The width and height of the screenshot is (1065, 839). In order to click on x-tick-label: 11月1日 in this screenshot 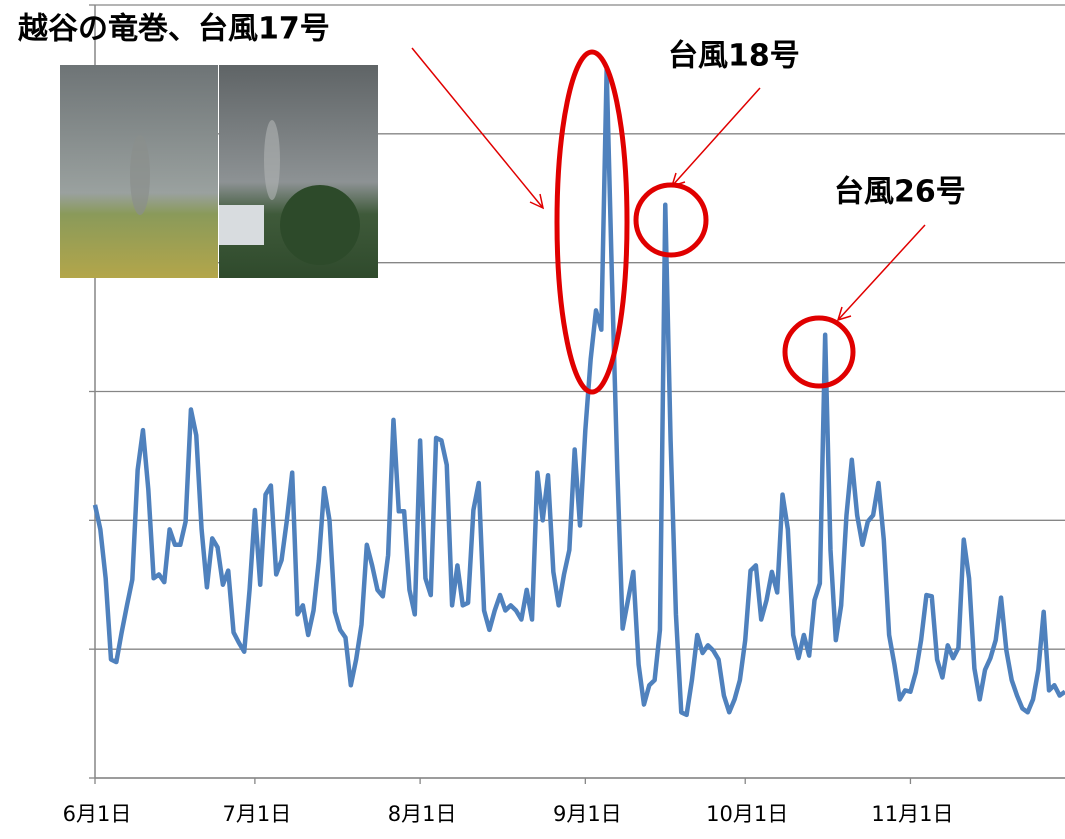, I will do `click(912, 814)`.